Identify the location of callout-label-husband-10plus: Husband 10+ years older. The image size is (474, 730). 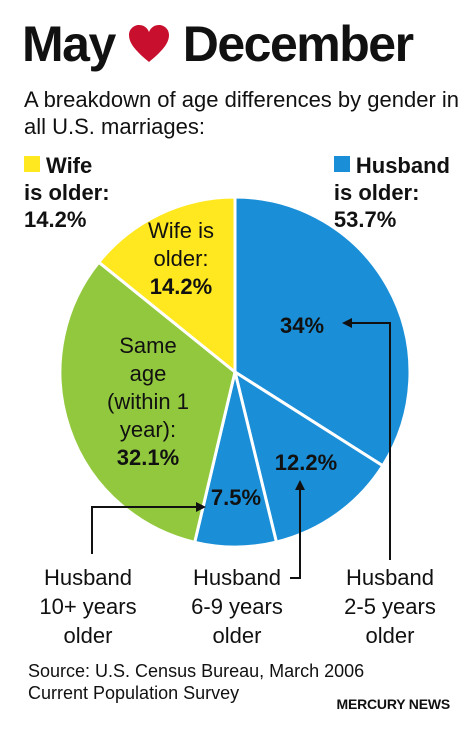
(87, 606).